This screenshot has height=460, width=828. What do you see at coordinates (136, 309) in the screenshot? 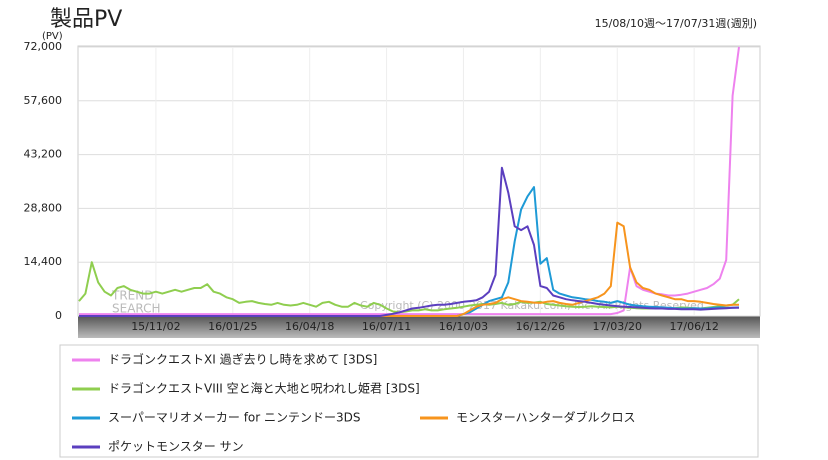
I see `watermark: SEARCH` at bounding box center [136, 309].